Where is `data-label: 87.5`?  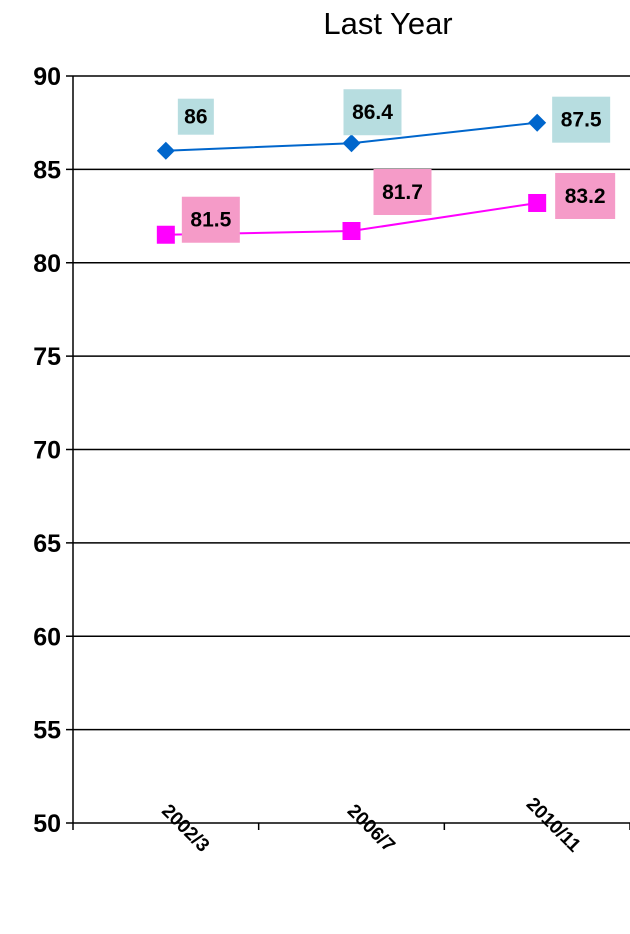 data-label: 87.5 is located at coordinates (581, 120).